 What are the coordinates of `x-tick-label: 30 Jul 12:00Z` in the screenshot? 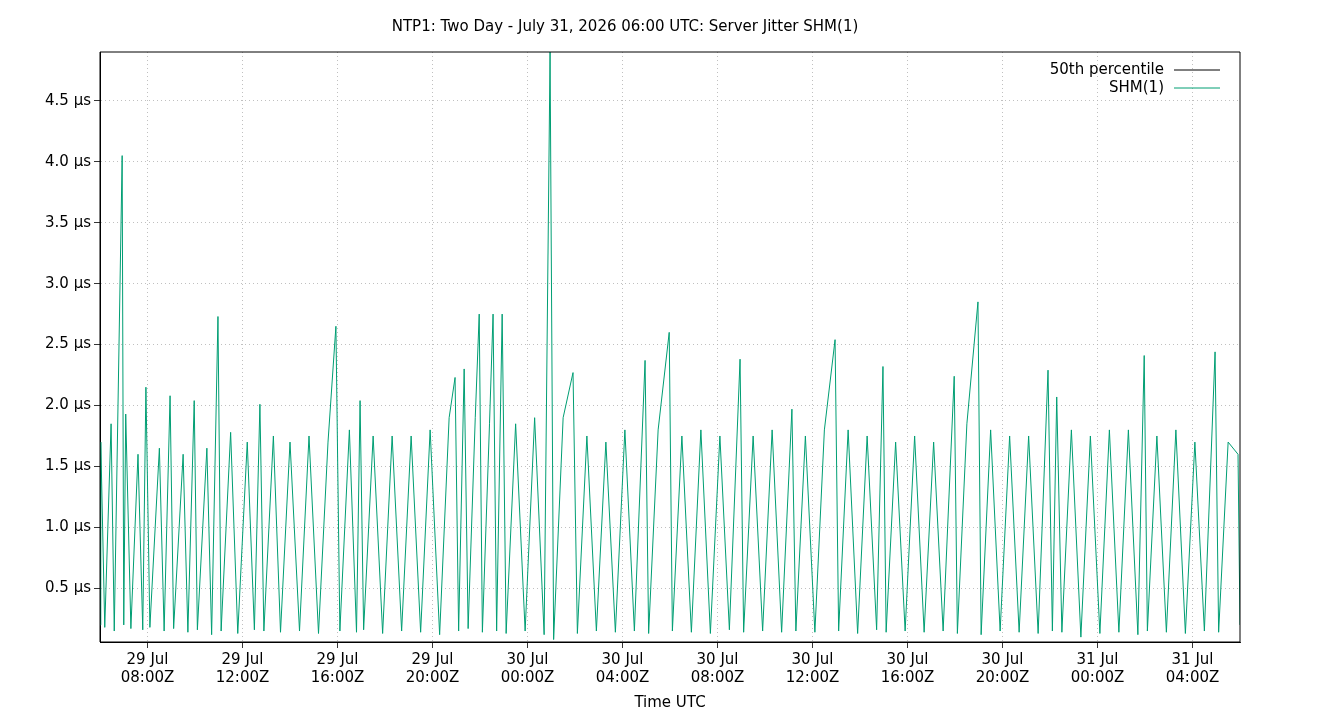 It's located at (812, 667).